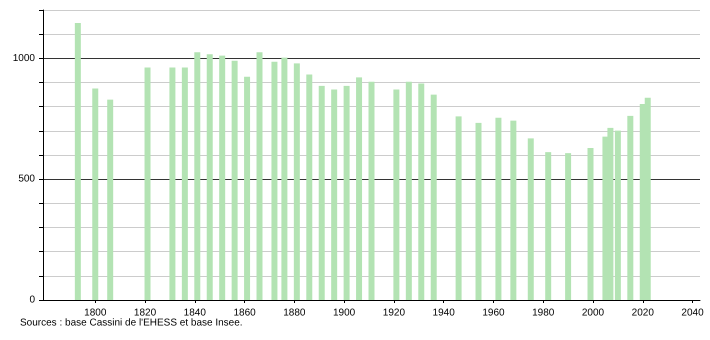  Describe the element at coordinates (394, 313) in the screenshot. I see `x-tick-label: 1920` at that location.